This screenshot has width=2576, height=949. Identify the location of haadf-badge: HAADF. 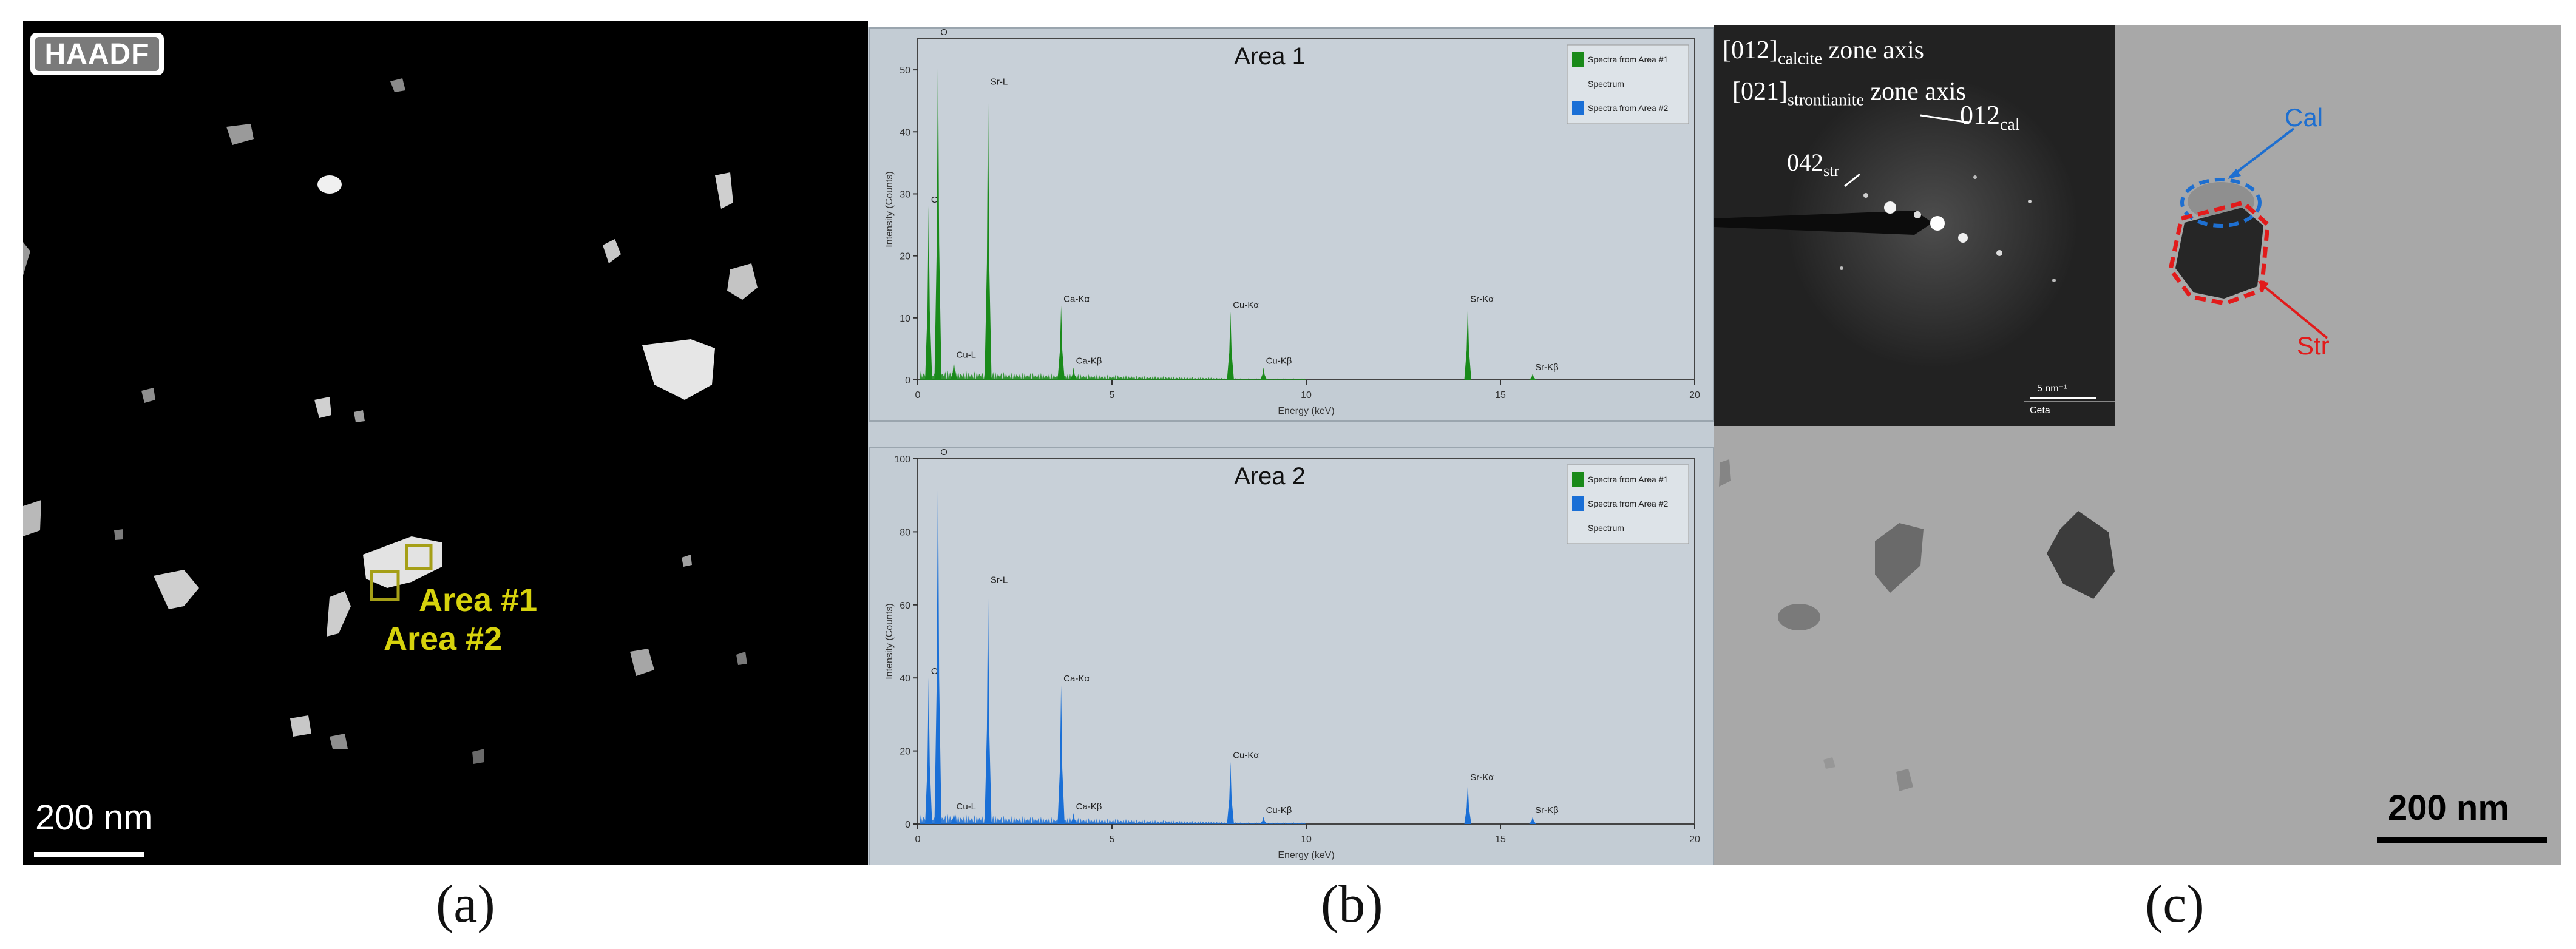
(97, 54).